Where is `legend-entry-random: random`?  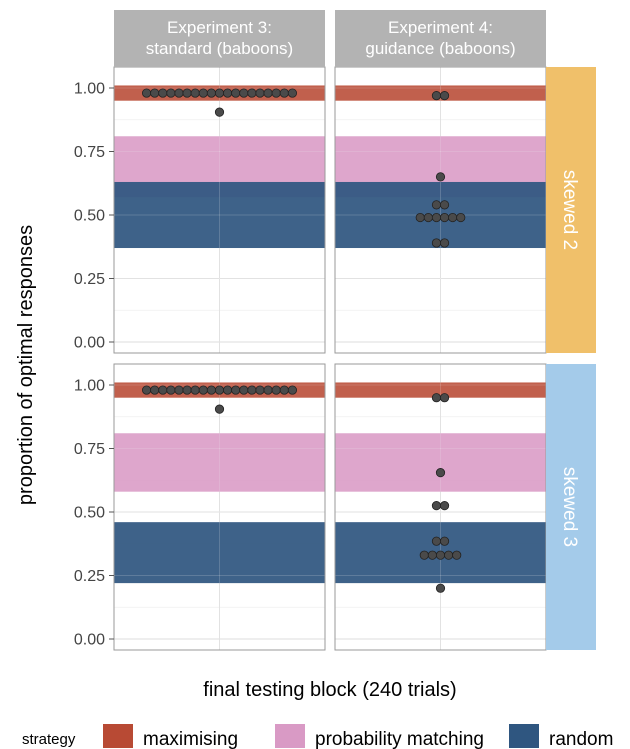
legend-entry-random: random is located at coordinates (561, 736).